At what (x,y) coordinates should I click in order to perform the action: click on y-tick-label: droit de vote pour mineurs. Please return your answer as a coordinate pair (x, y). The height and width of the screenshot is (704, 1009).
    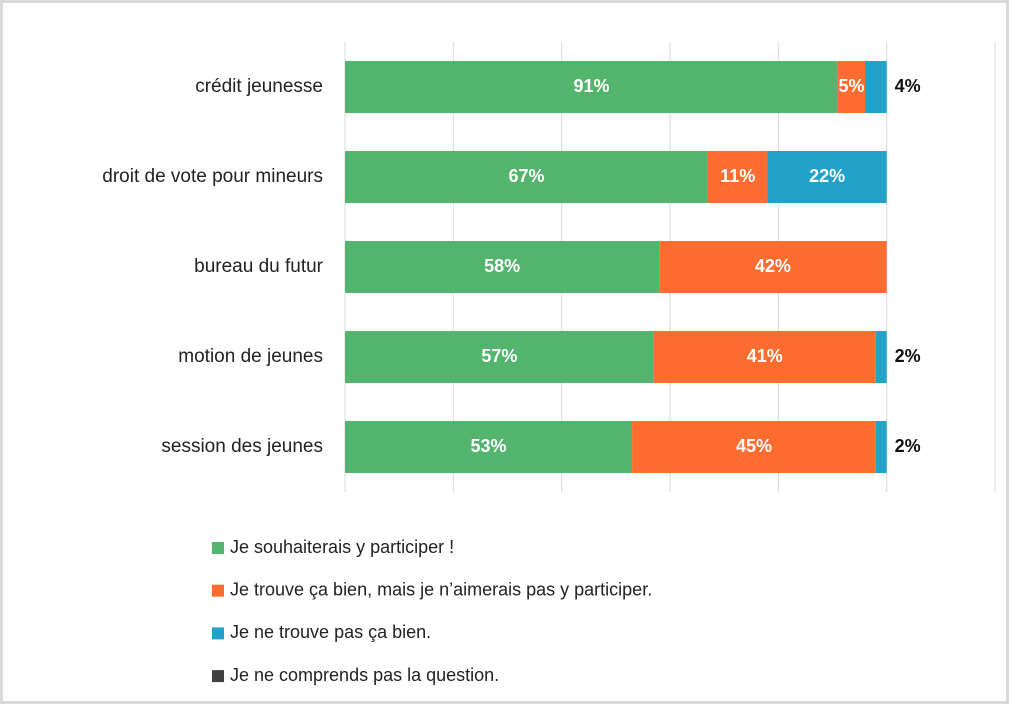
    Looking at the image, I should click on (212, 176).